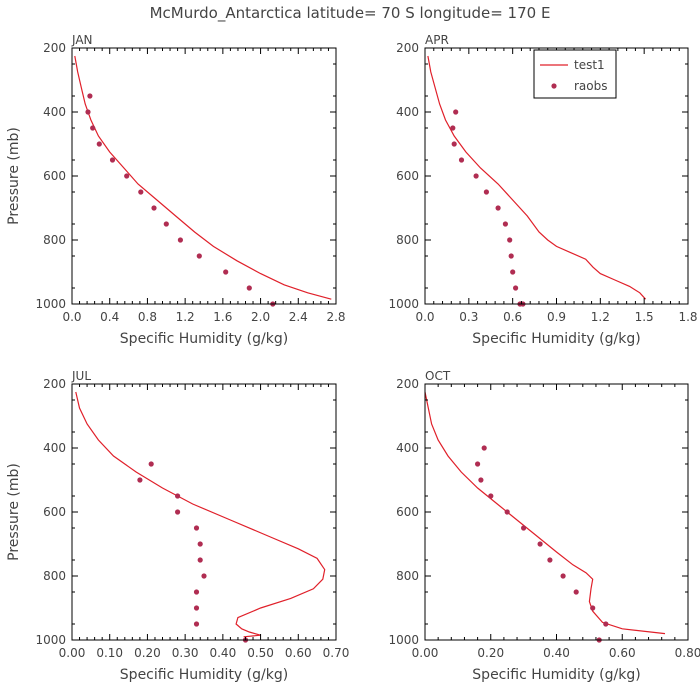 The width and height of the screenshot is (700, 700). What do you see at coordinates (537, 177) in the screenshot?
I see `model-line-apr` at bounding box center [537, 177].